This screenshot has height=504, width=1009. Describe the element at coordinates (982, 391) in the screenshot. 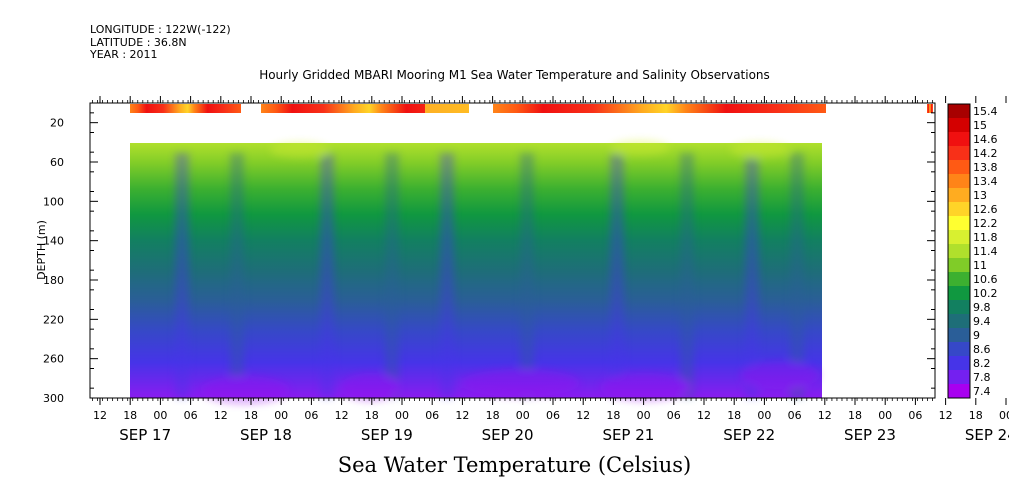

I see `colorbar-label: 7.4` at that location.